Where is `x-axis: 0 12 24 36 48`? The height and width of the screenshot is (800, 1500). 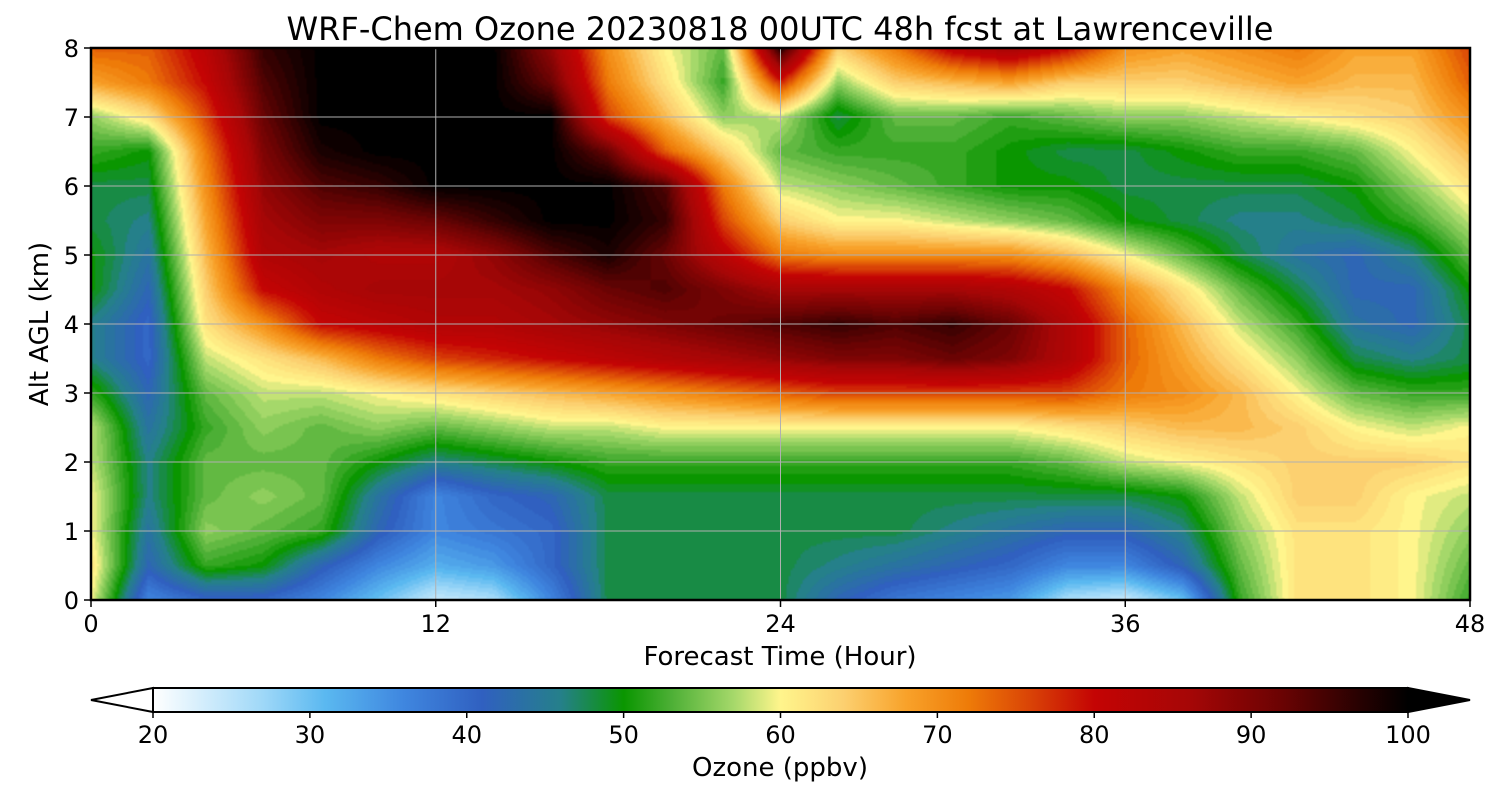 x-axis: 0 12 24 36 48 is located at coordinates (784, 619).